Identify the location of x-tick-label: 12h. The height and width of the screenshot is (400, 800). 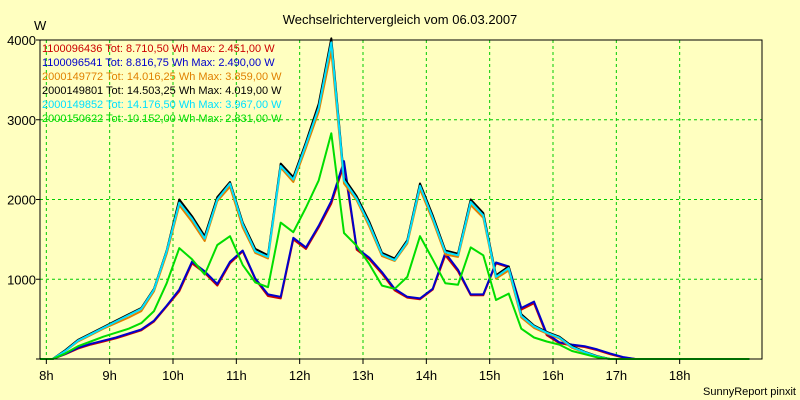
(300, 375).